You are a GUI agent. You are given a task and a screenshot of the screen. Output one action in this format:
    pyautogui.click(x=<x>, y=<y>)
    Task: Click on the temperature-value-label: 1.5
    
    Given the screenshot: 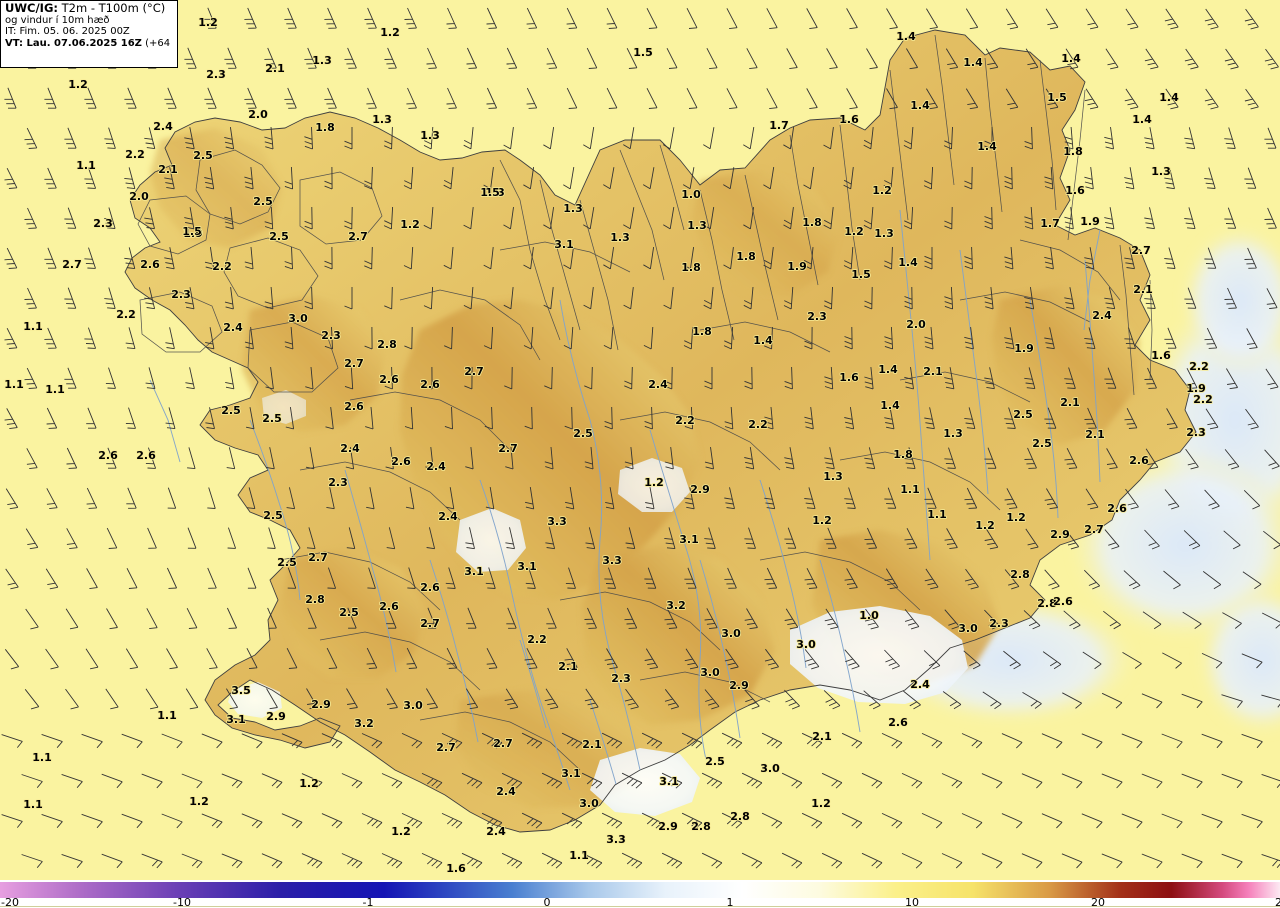 What is the action you would take?
    pyautogui.click(x=643, y=52)
    